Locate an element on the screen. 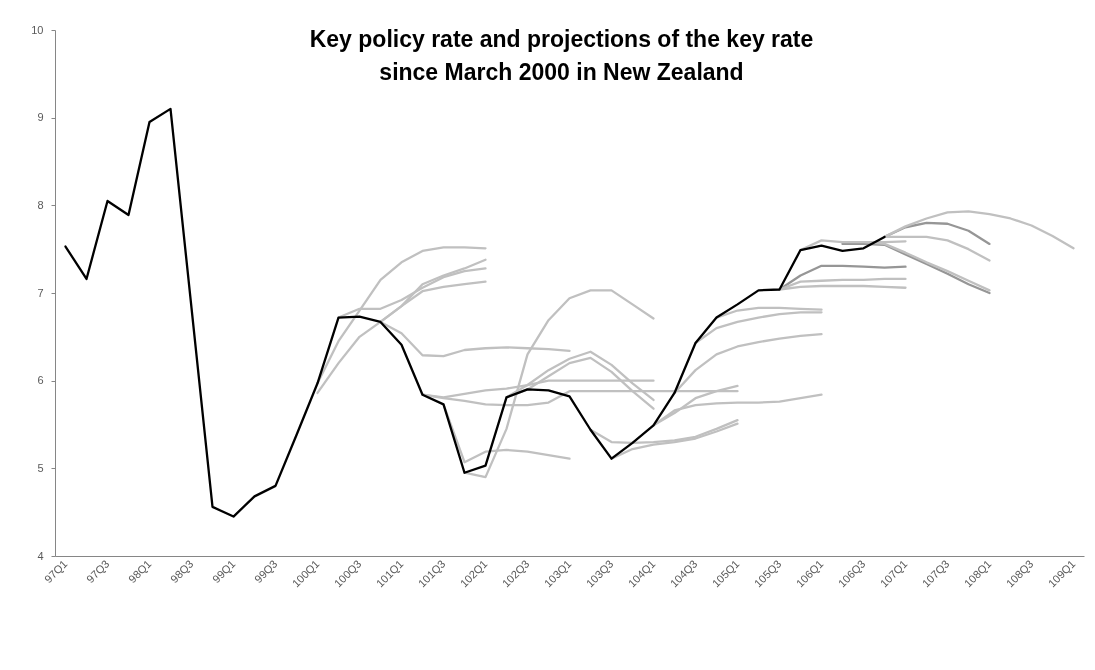 Image resolution: width=1095 pixels, height=670 pixels. y-tick-label: 8 is located at coordinates (40, 204).